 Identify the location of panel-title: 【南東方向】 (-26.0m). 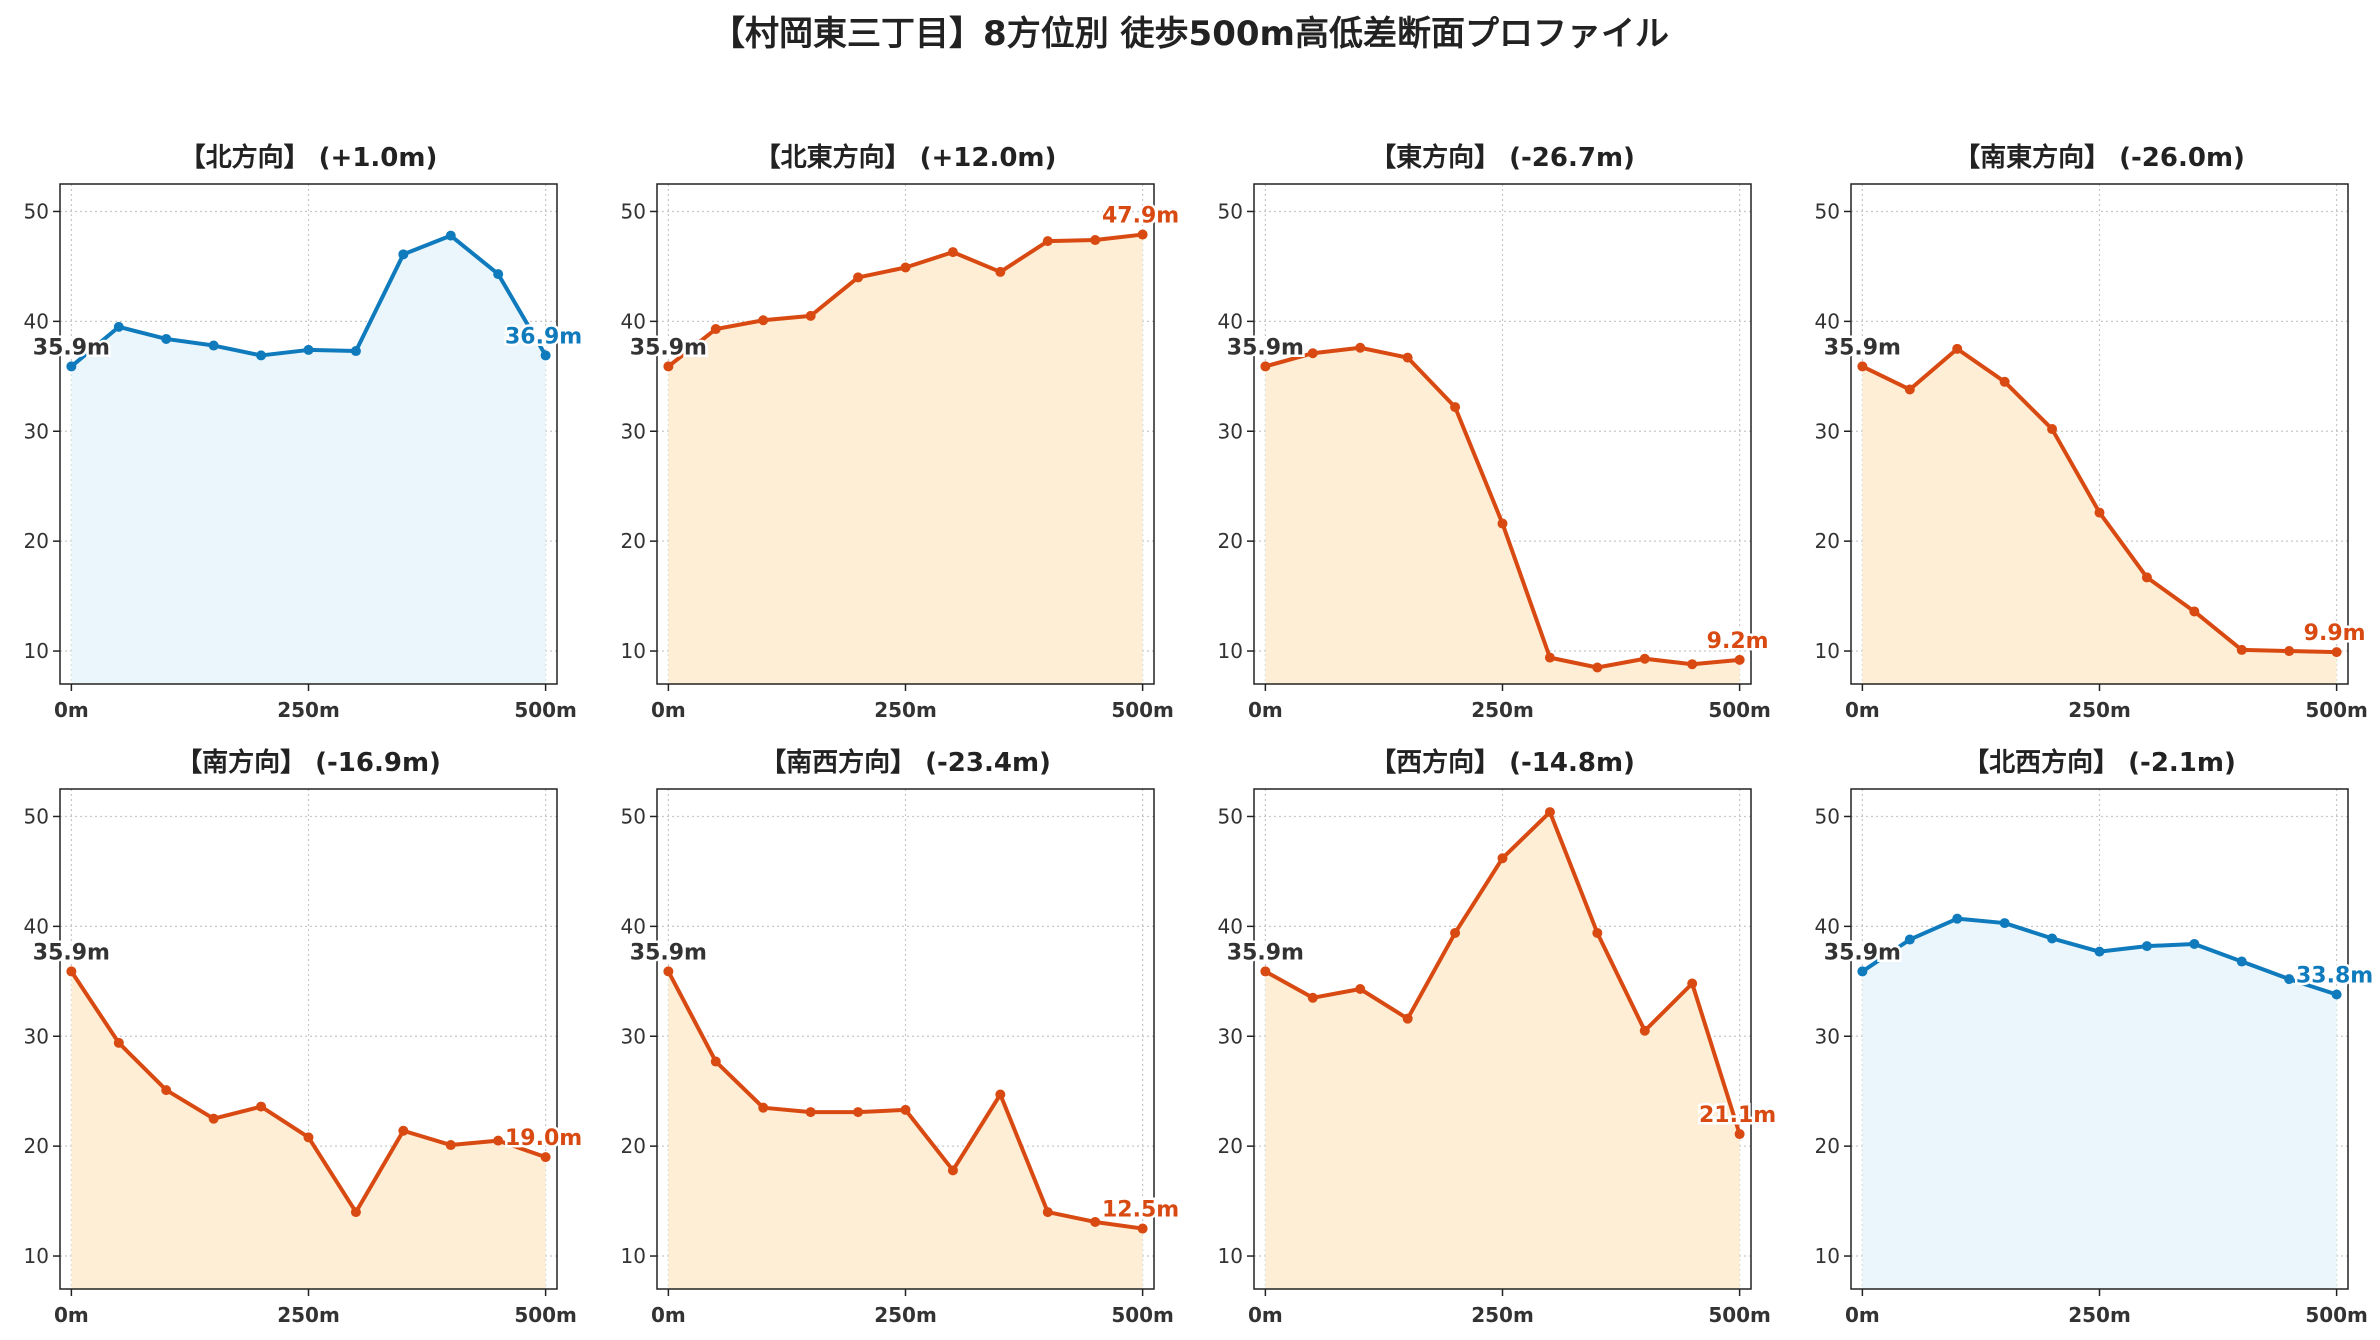
(2099, 157).